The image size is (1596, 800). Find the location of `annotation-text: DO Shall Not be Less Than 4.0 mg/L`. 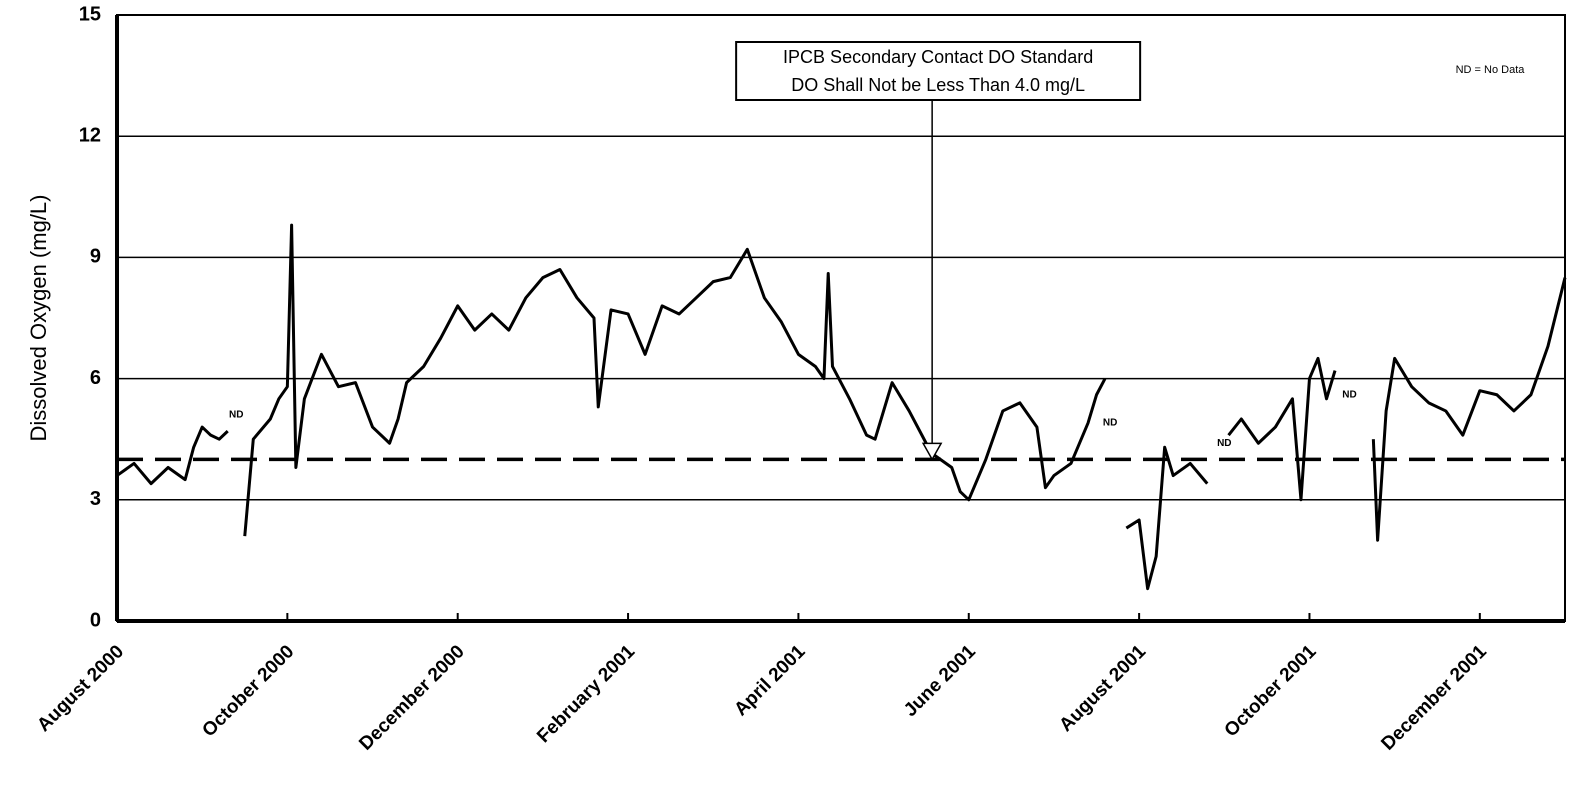

annotation-text: DO Shall Not be Less Than 4.0 mg/L is located at coordinates (938, 85).